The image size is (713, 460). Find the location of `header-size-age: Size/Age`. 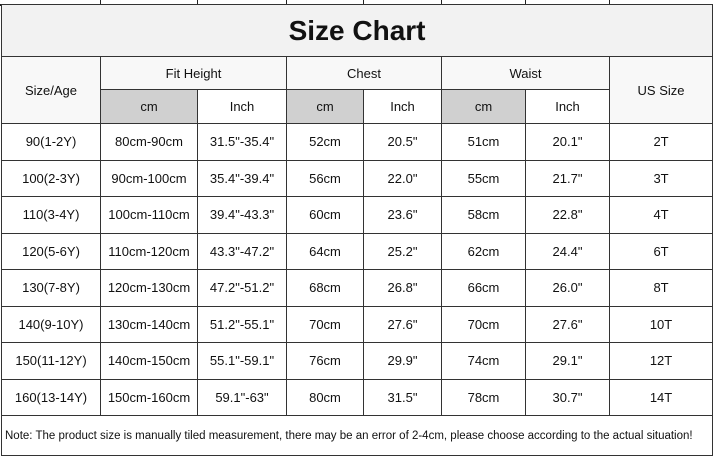

header-size-age: Size/Age is located at coordinates (51, 90).